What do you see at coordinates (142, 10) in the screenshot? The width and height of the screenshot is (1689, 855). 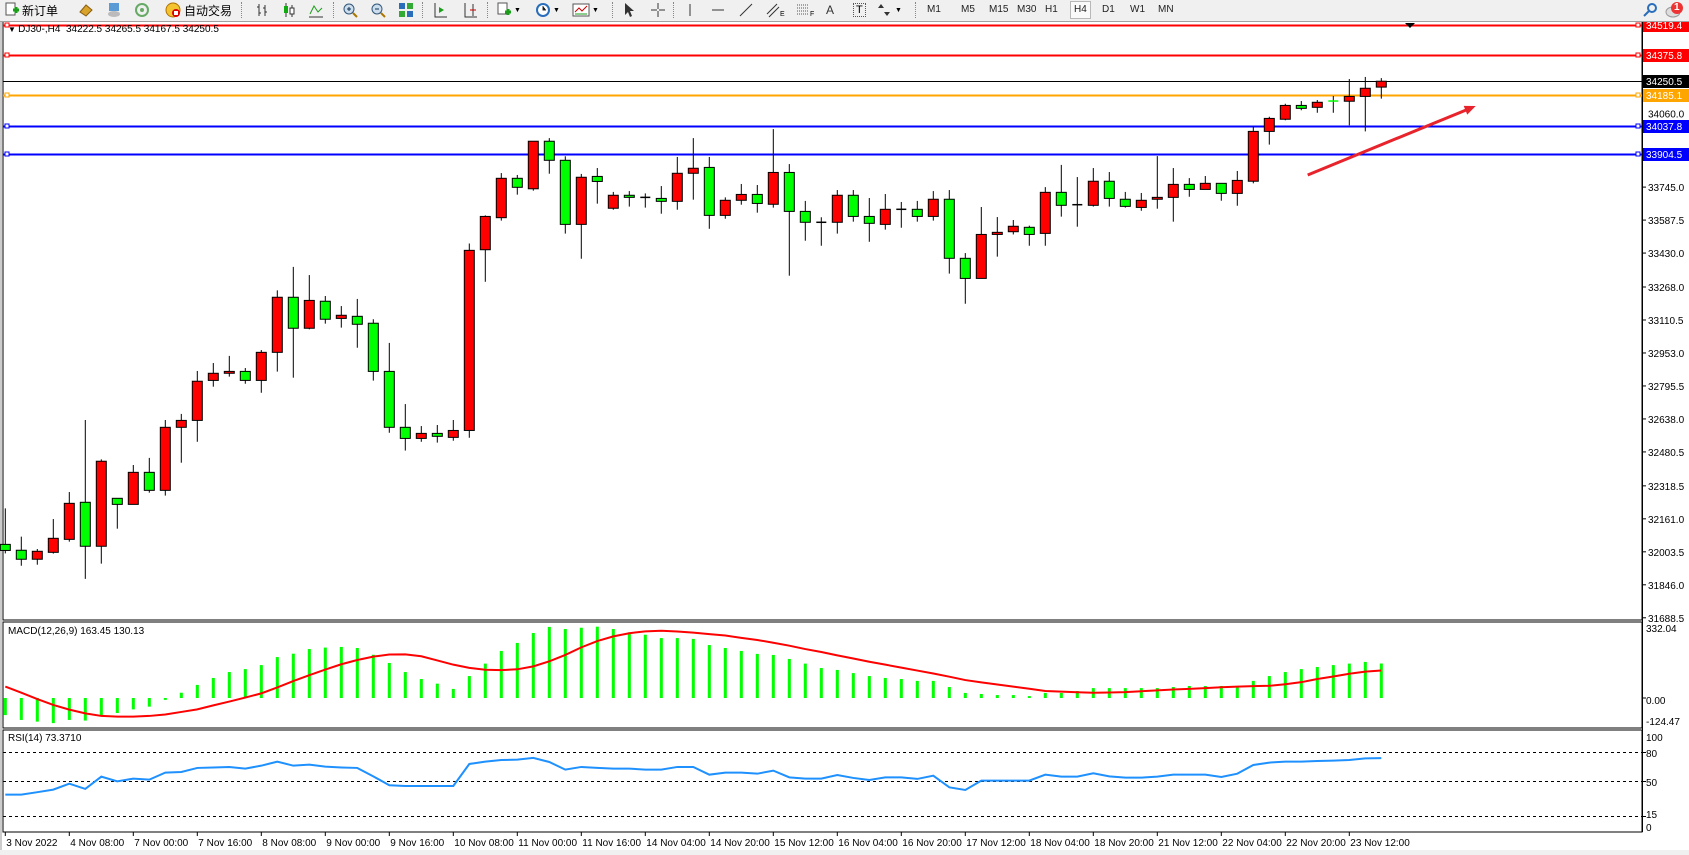 I see `navigator-button` at bounding box center [142, 10].